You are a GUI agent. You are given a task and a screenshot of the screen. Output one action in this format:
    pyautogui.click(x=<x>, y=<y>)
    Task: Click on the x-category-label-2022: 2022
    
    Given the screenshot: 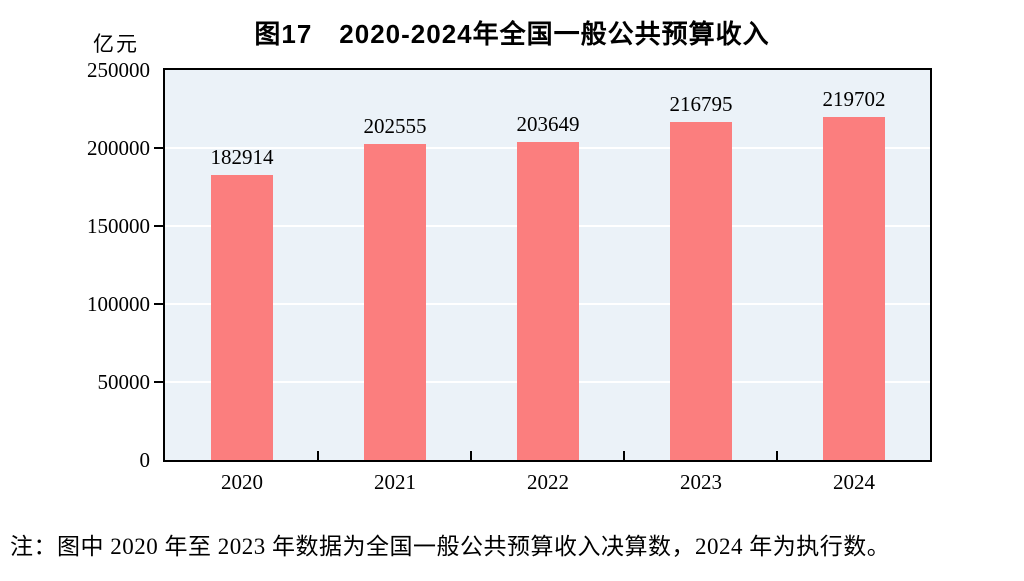 What is the action you would take?
    pyautogui.click(x=548, y=482)
    